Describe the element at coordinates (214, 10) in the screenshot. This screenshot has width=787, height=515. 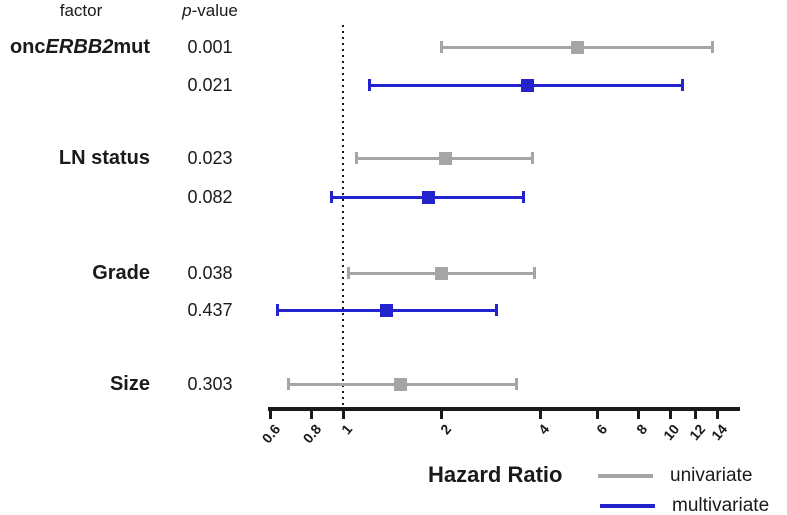
I see `pvalue-header-rest: -value` at that location.